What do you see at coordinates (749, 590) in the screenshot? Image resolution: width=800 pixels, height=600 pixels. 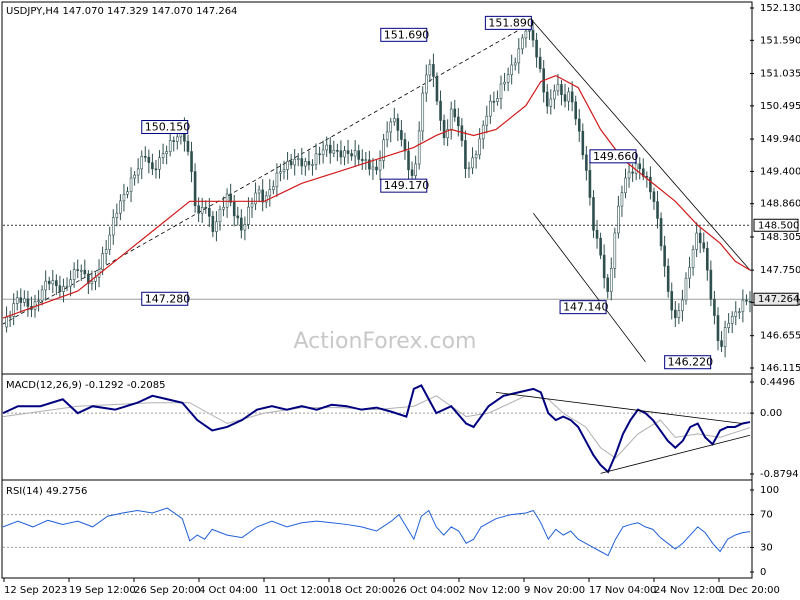 I see `time-tick-label: 1 Dec 20:00` at bounding box center [749, 590].